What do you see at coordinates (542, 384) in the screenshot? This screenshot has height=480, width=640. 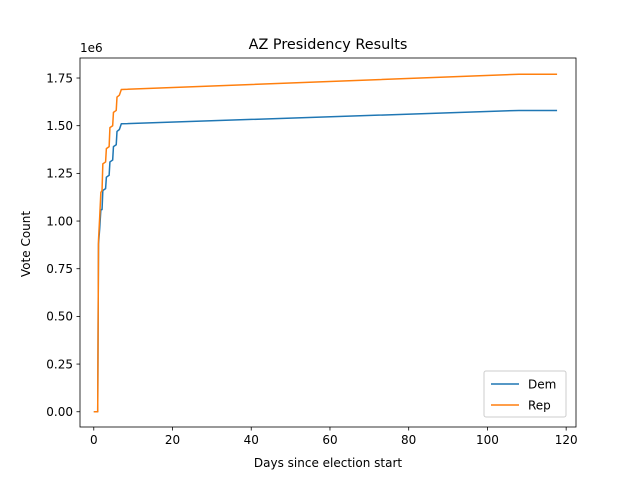 I see `legend-label-dem: Dem` at bounding box center [542, 384].